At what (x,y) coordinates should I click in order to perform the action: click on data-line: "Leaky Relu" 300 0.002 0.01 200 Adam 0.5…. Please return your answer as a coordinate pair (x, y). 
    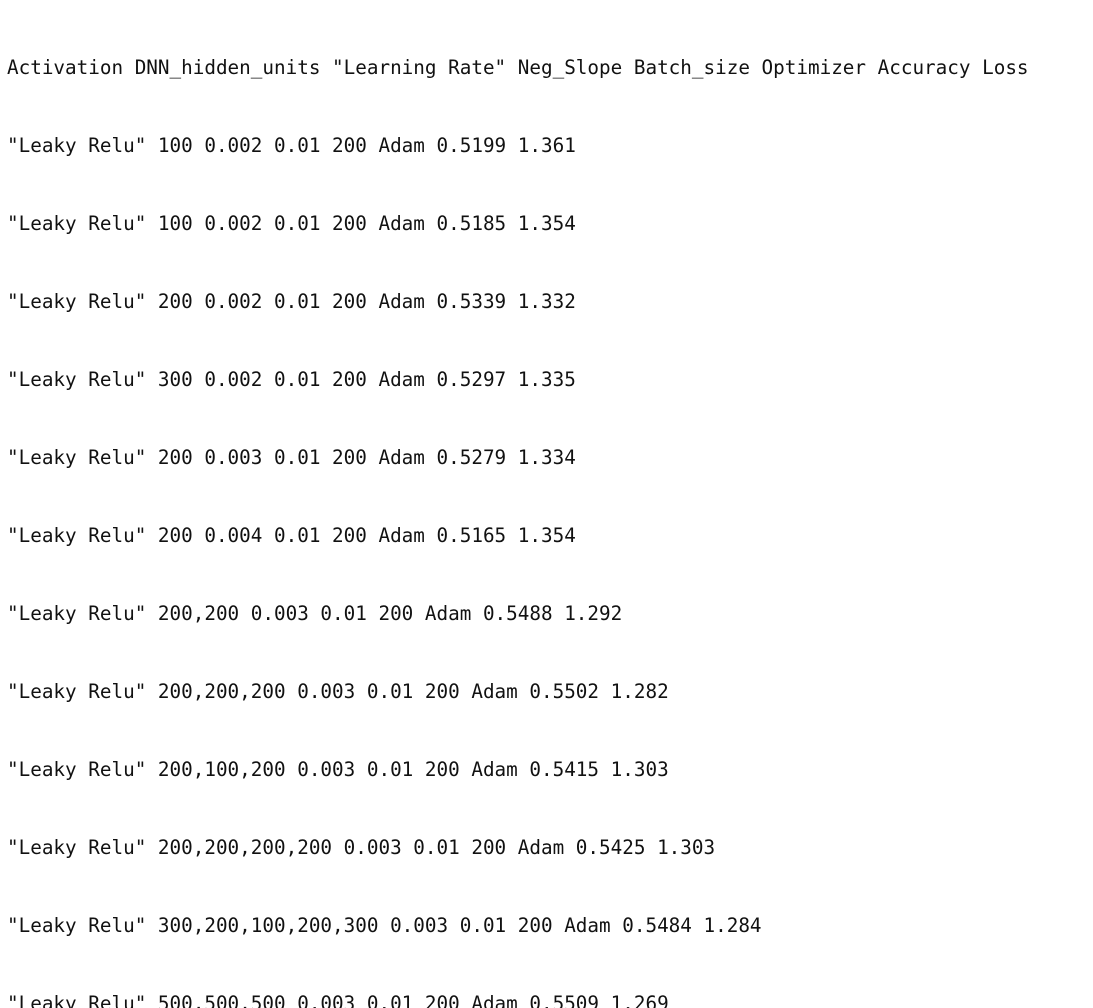
    Looking at the image, I should click on (291, 379).